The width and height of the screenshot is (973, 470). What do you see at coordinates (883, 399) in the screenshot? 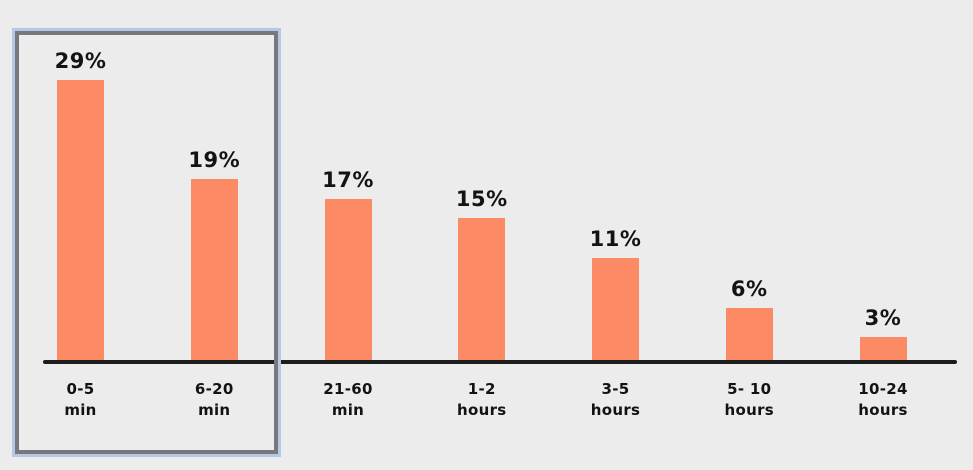
I see `x-axis-category-label: 10-24 hours` at bounding box center [883, 399].